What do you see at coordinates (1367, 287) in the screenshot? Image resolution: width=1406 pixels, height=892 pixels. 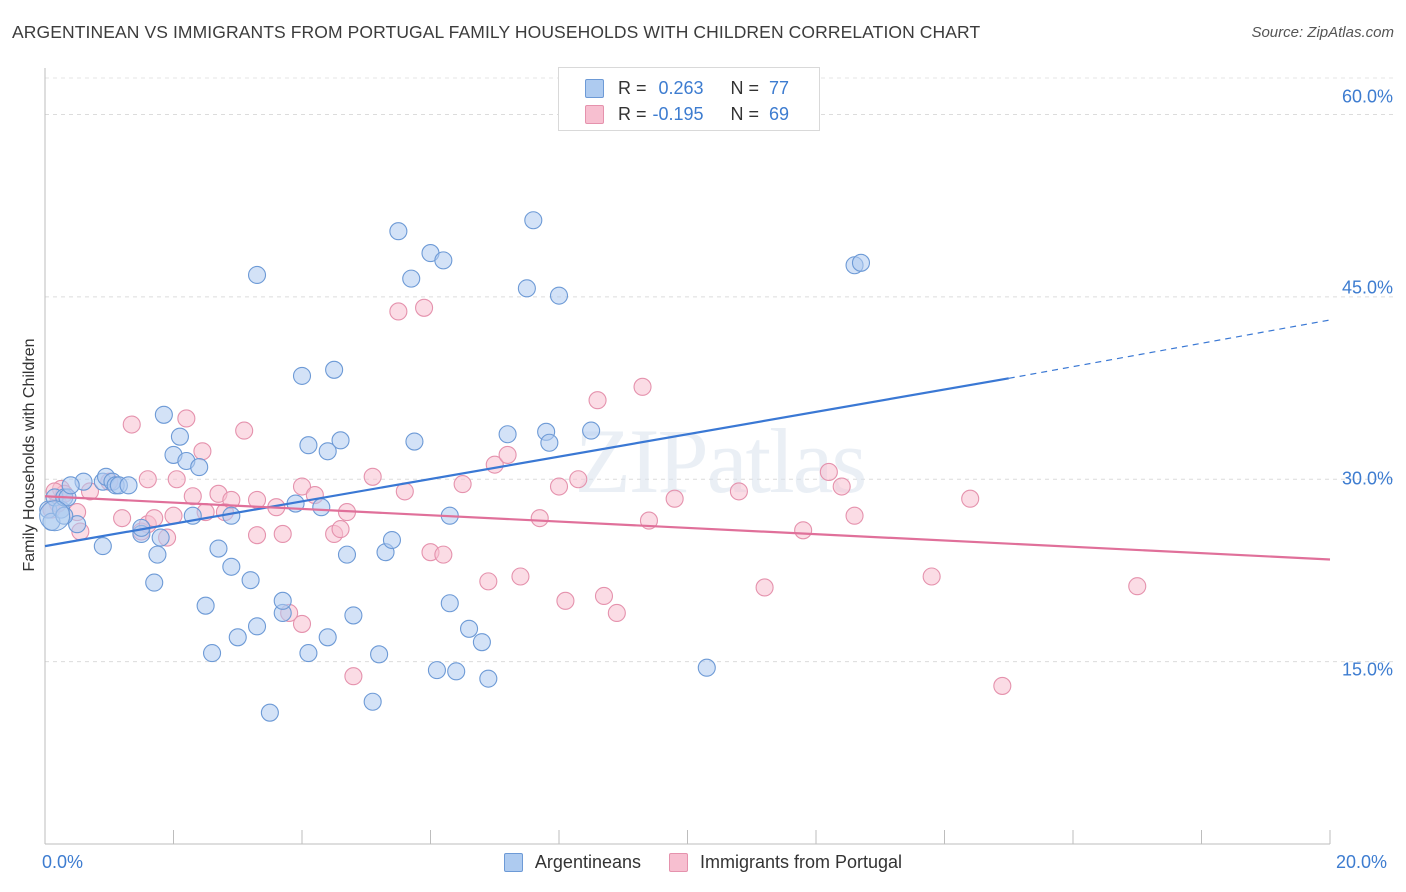 I see `y-tick-45: 45.0%` at bounding box center [1367, 287].